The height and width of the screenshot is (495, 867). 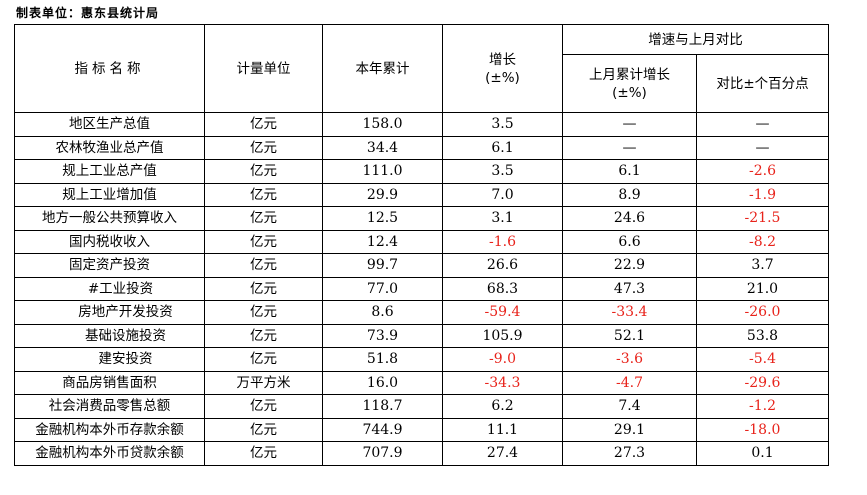 What do you see at coordinates (502, 335) in the screenshot?
I see `growth-value: 105.9` at bounding box center [502, 335].